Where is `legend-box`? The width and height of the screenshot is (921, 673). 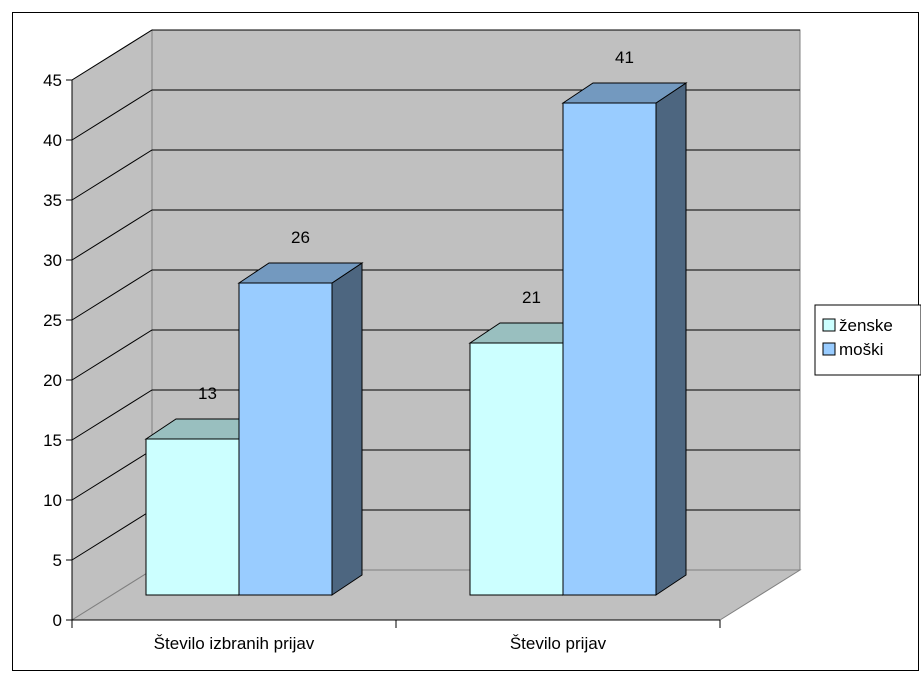 legend-box is located at coordinates (867, 340).